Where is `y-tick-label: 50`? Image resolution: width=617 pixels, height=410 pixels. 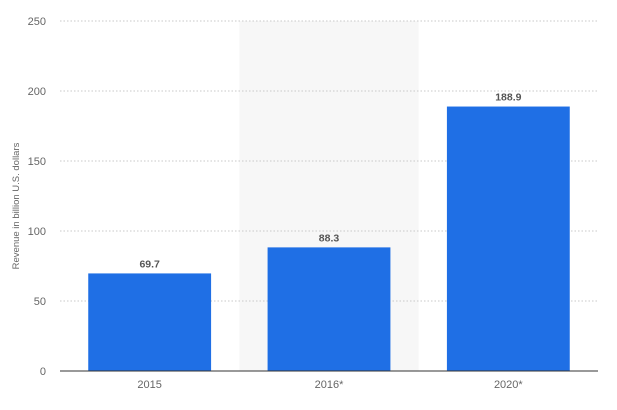
y-tick-label: 50 is located at coordinates (40, 302).